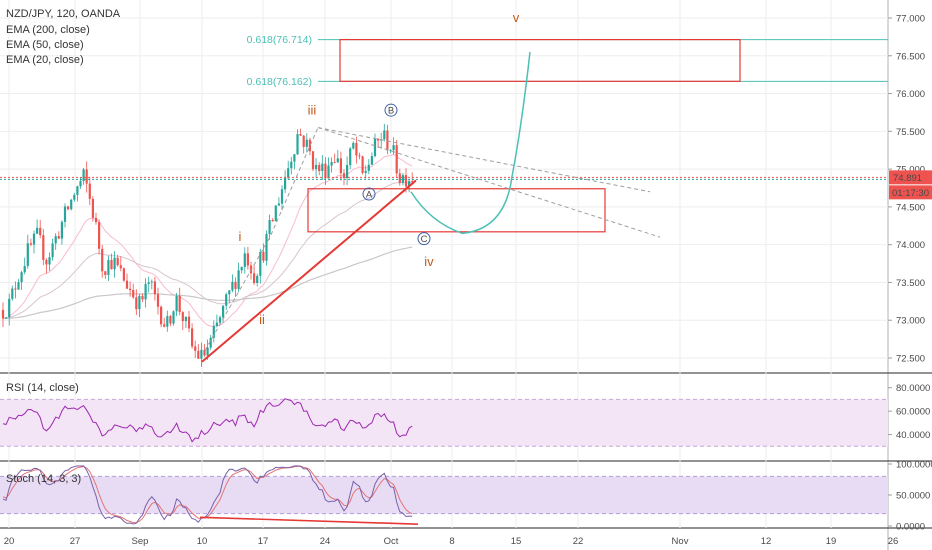 Image resolution: width=932 pixels, height=550 pixels. What do you see at coordinates (48, 30) in the screenshot?
I see `ema-200-legend: EMA (200, close)` at bounding box center [48, 30].